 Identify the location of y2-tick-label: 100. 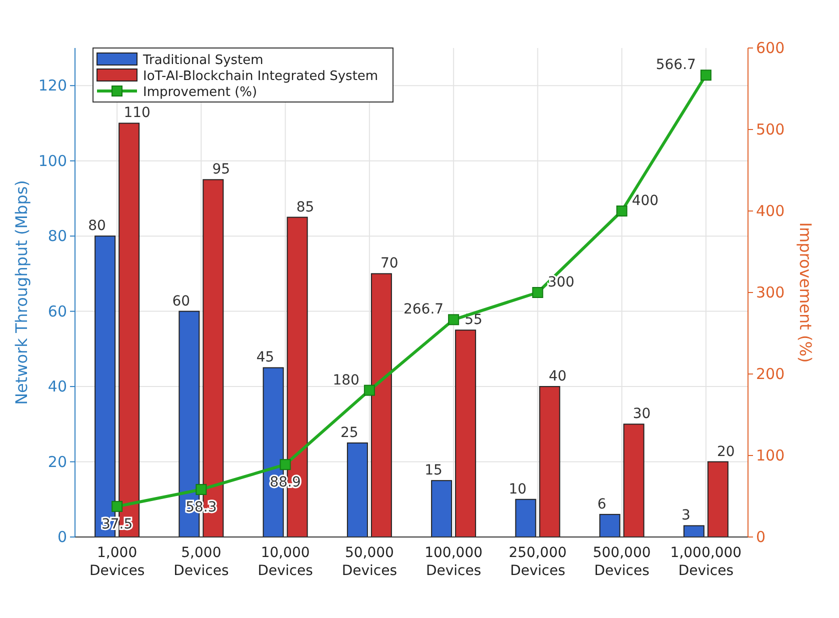
(770, 455).